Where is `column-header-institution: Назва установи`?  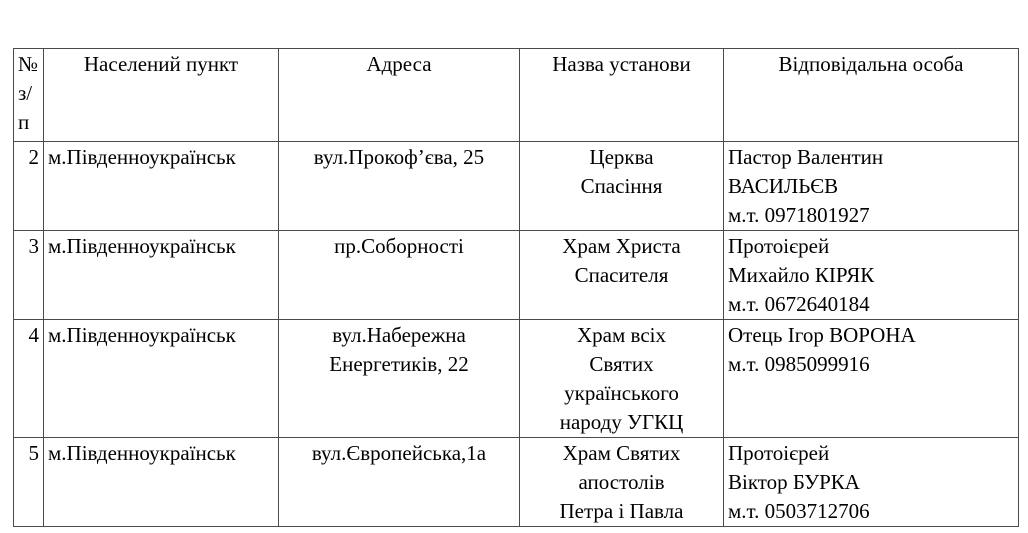
column-header-institution: Назва установи is located at coordinates (621, 95).